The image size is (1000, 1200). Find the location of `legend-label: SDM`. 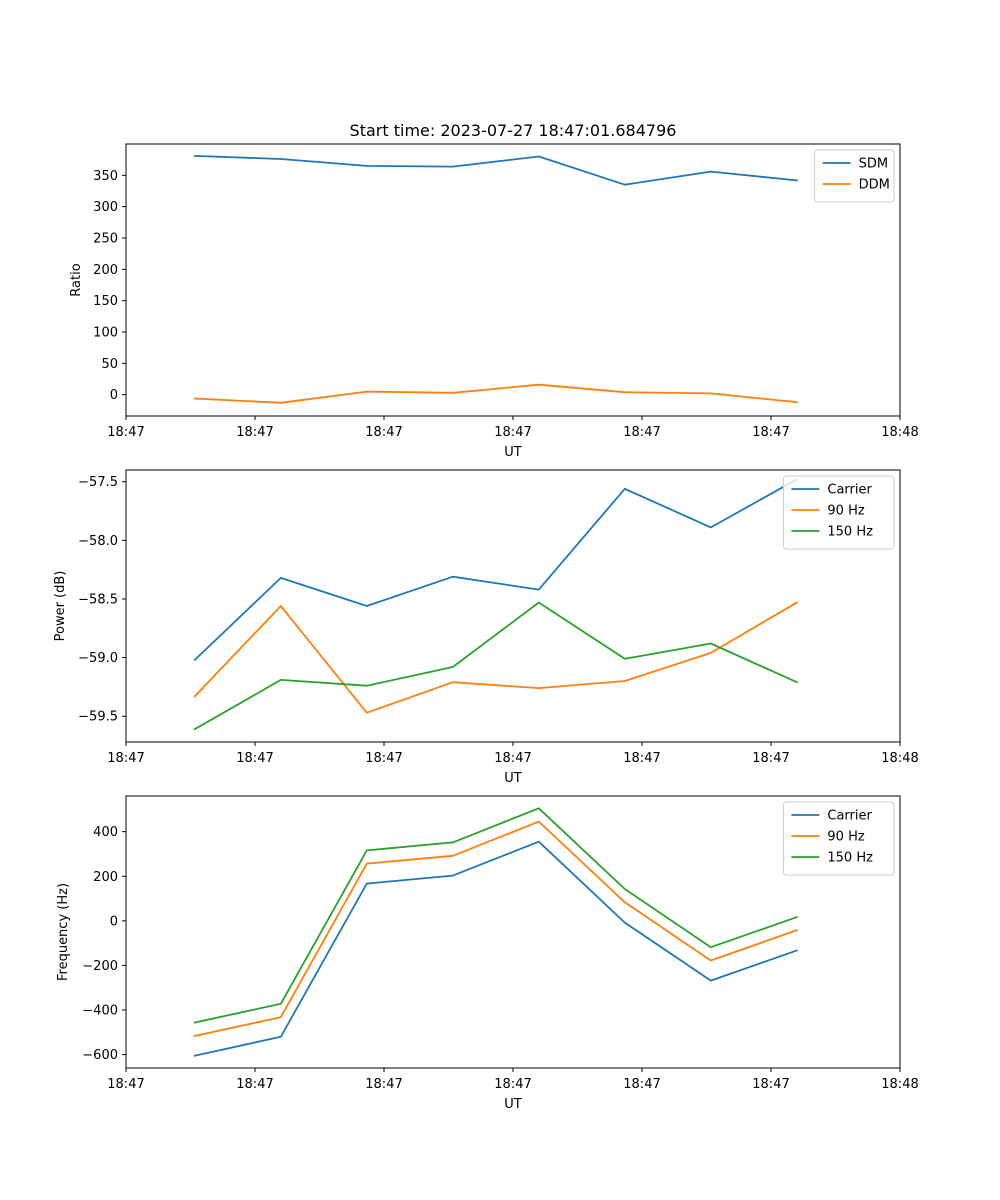

legend-label: SDM is located at coordinates (873, 164).